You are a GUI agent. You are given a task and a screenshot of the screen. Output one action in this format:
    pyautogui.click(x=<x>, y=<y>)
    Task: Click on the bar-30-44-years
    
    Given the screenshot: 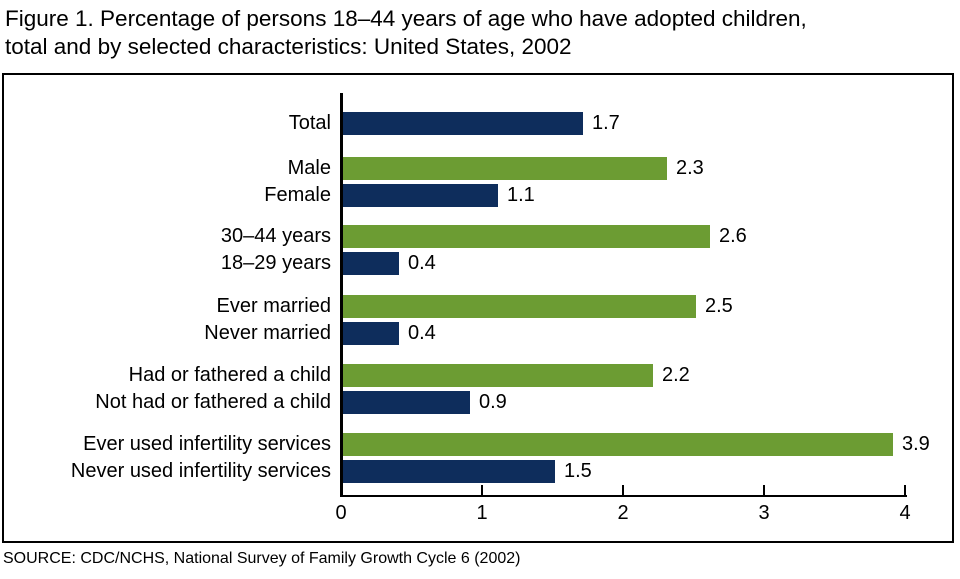 What is the action you would take?
    pyautogui.click(x=526, y=236)
    